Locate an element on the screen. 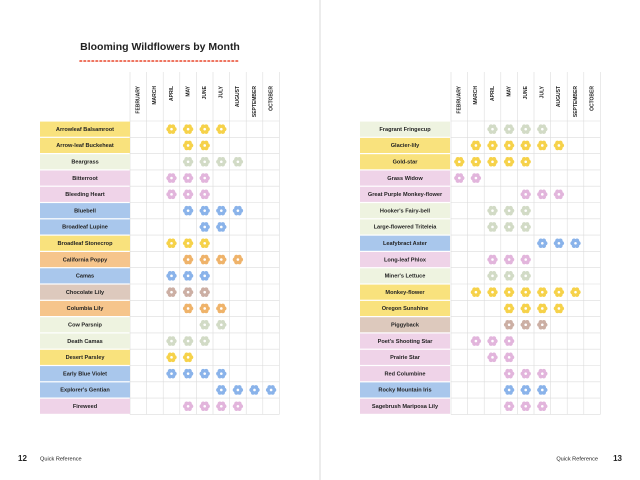 Image resolution: width=640 pixels, height=480 pixels. month-label: APRIL is located at coordinates (493, 93).